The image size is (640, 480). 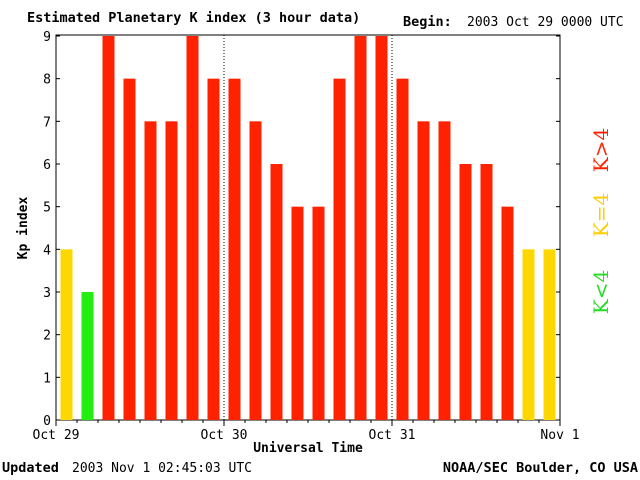 What do you see at coordinates (392, 435) in the screenshot?
I see `x-tick-label: Oct 31` at bounding box center [392, 435].